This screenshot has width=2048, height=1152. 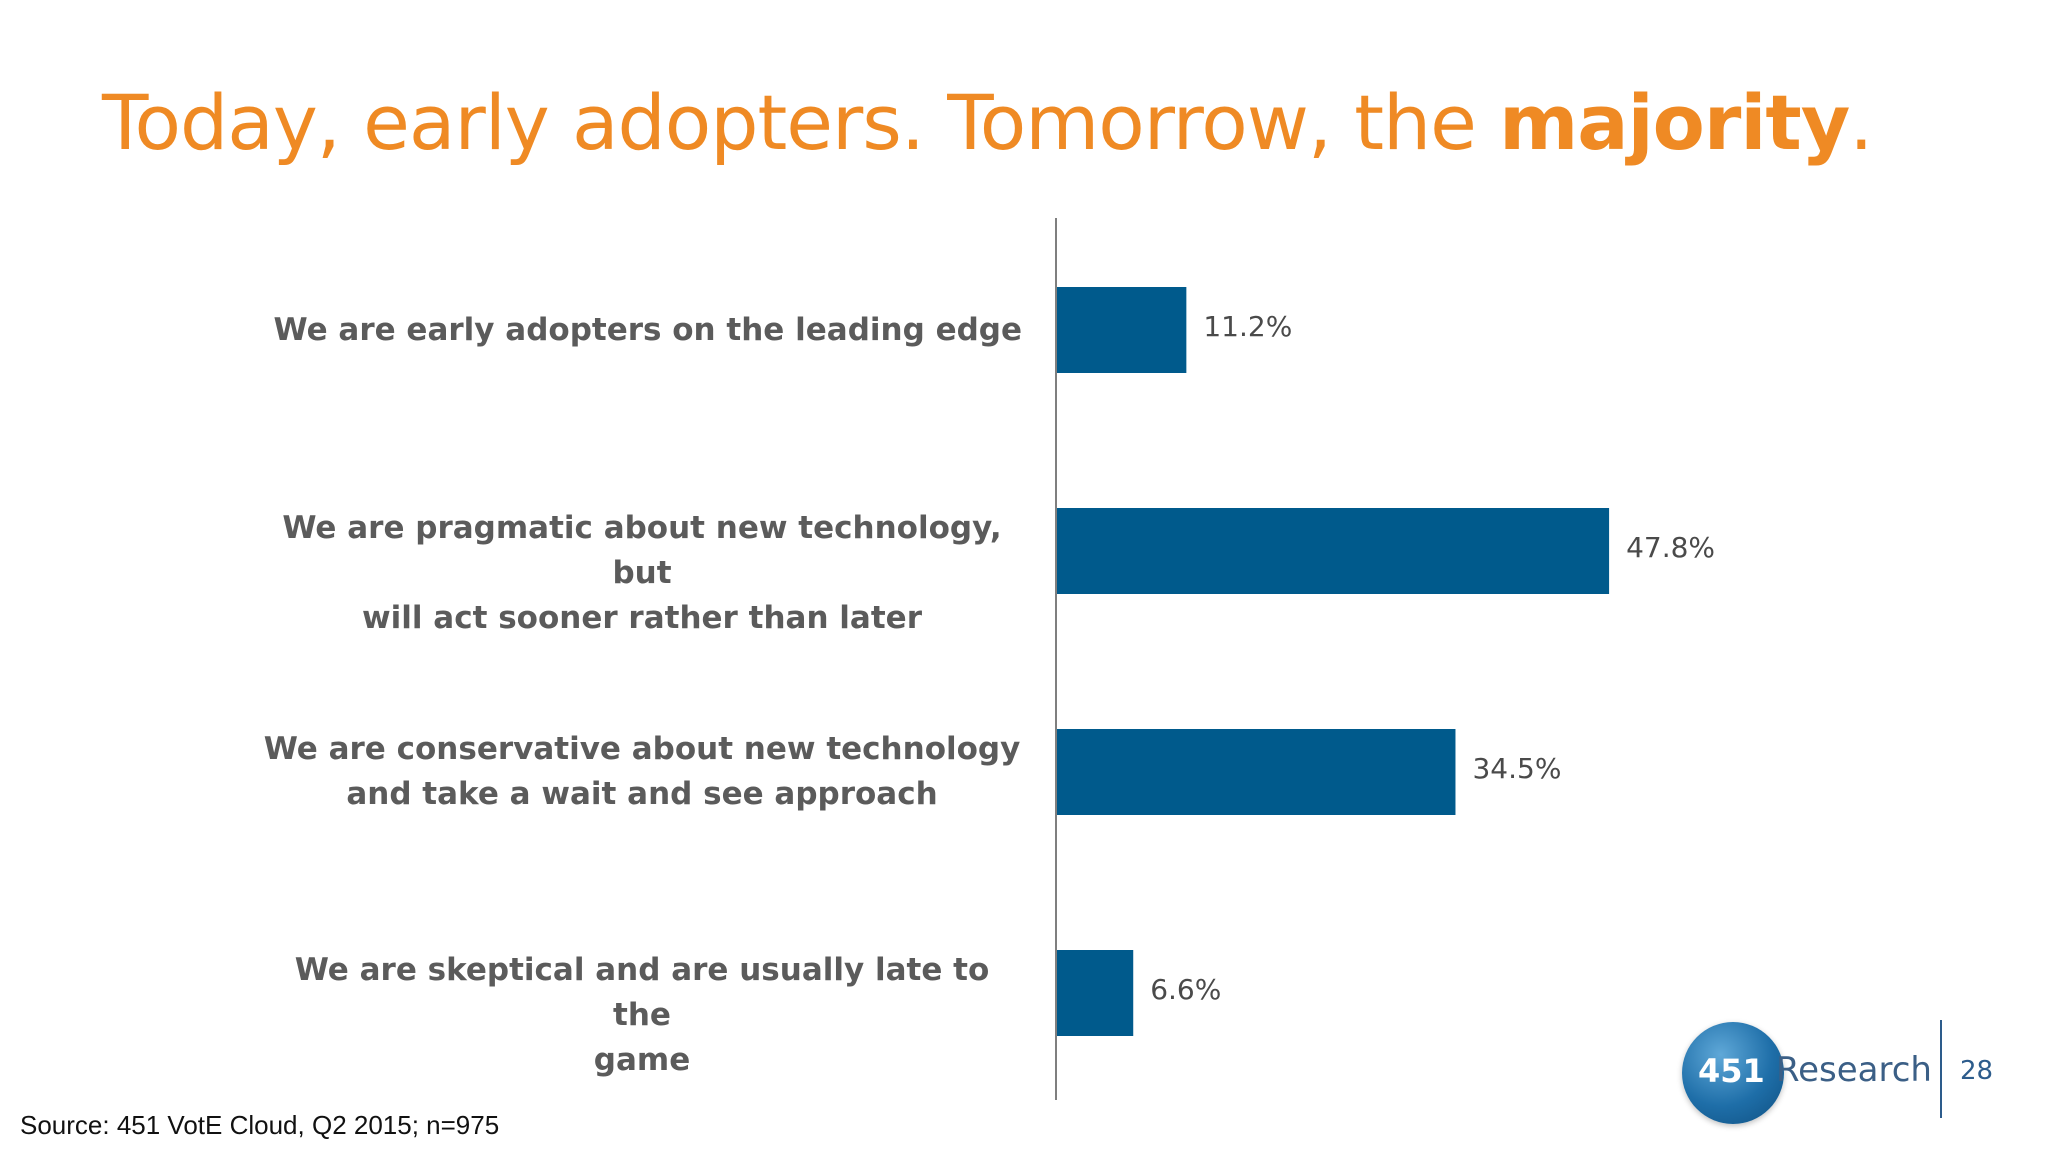 What do you see at coordinates (1854, 1070) in the screenshot?
I see `logo-word: Research` at bounding box center [1854, 1070].